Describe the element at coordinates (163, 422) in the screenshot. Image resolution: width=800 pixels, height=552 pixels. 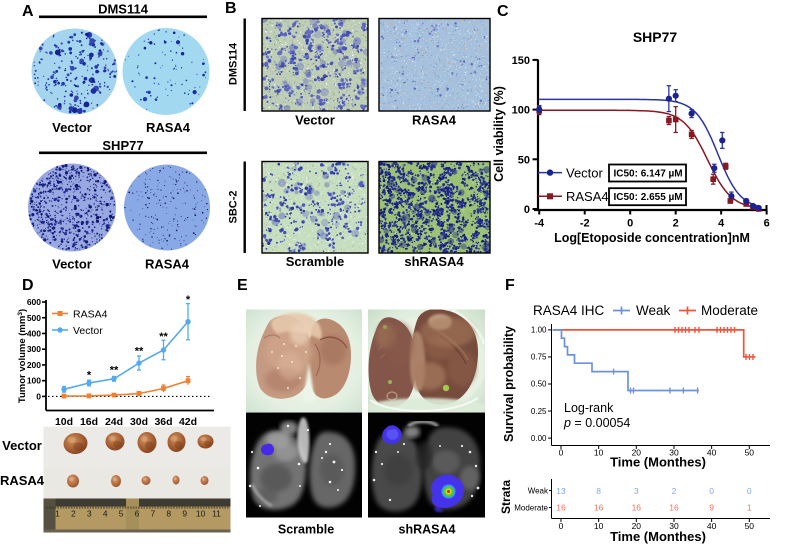
I see `svg-text: 36d` at that location.